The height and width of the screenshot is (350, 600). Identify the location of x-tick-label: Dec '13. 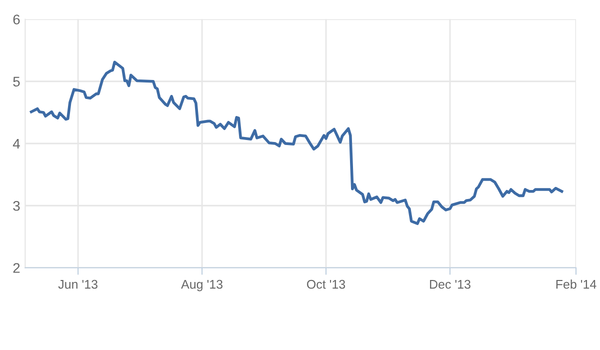
(450, 284).